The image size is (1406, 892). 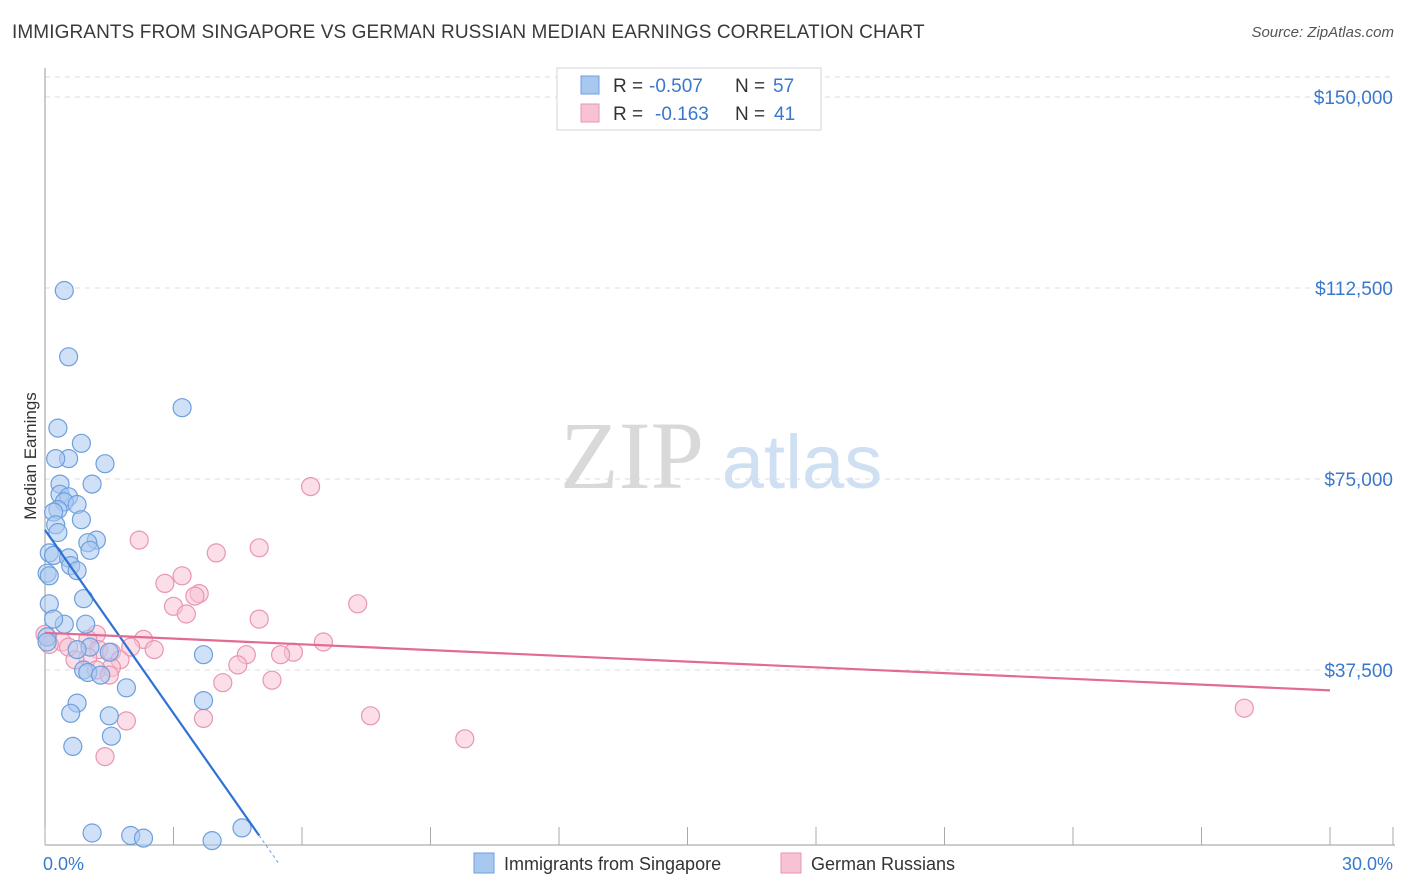 I want to click on legend-swatch-blue, so click(x=590, y=85).